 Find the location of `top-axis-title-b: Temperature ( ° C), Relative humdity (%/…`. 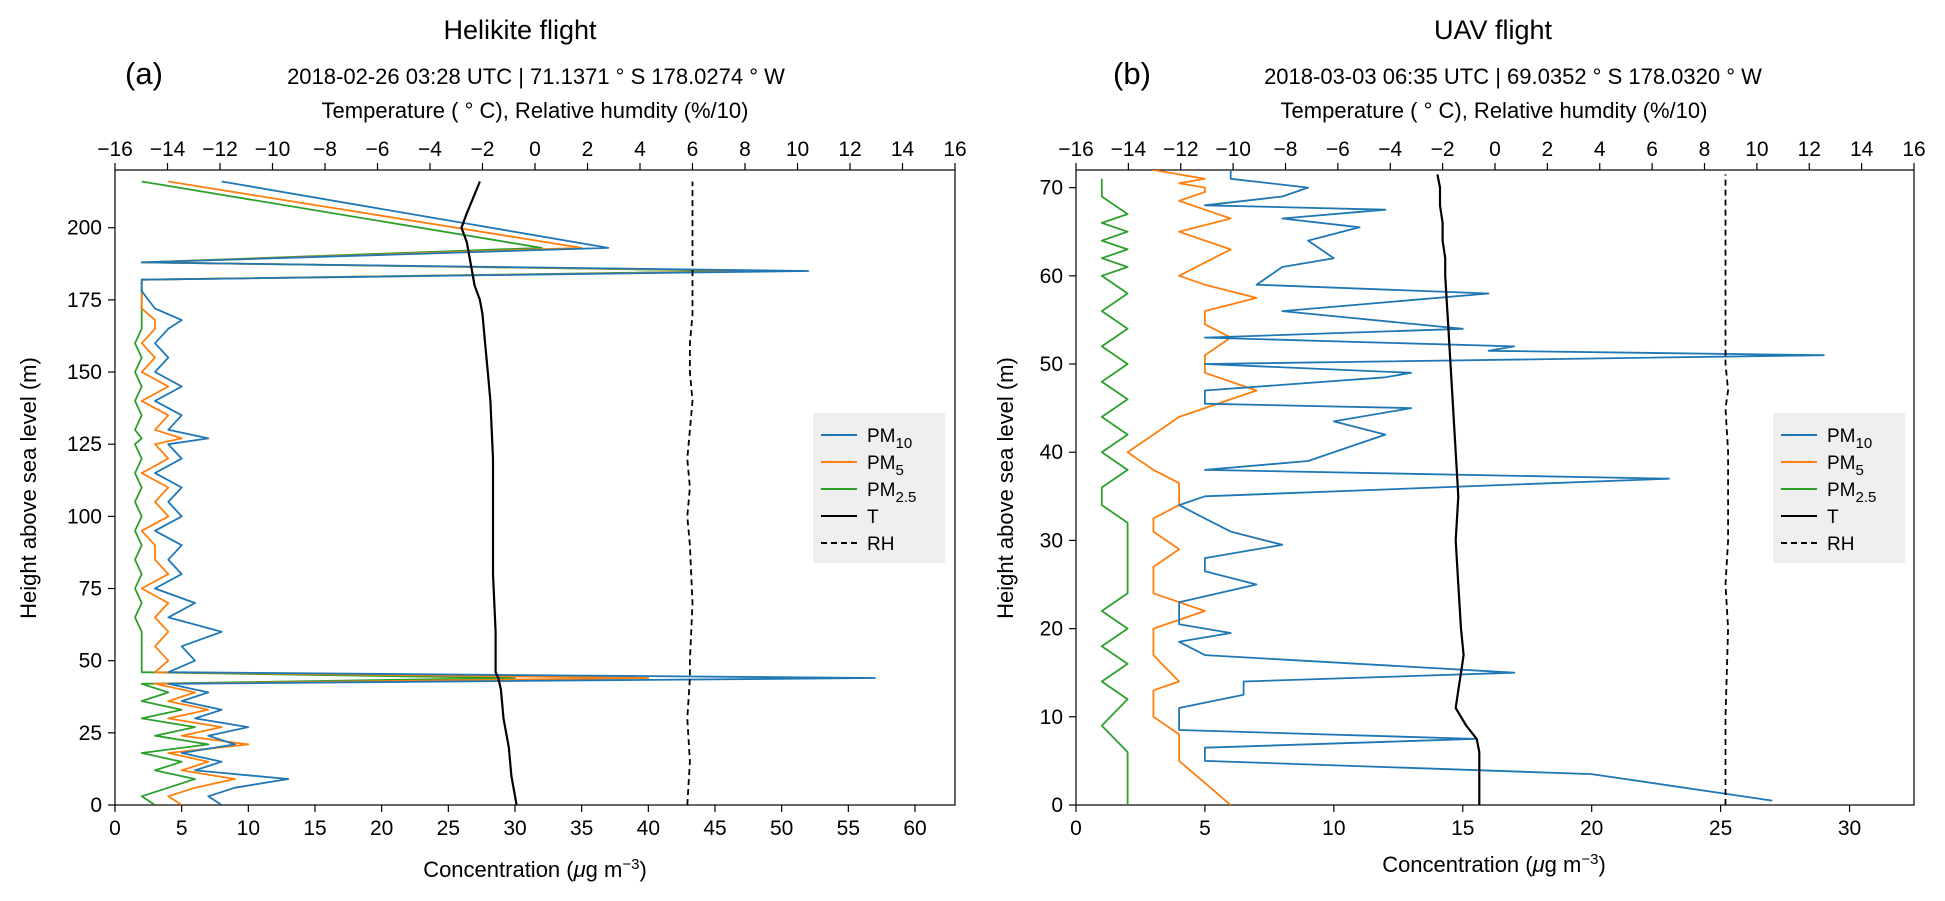

top-axis-title-b: Temperature ( ° C), Relative humdity (%/… is located at coordinates (1494, 110).